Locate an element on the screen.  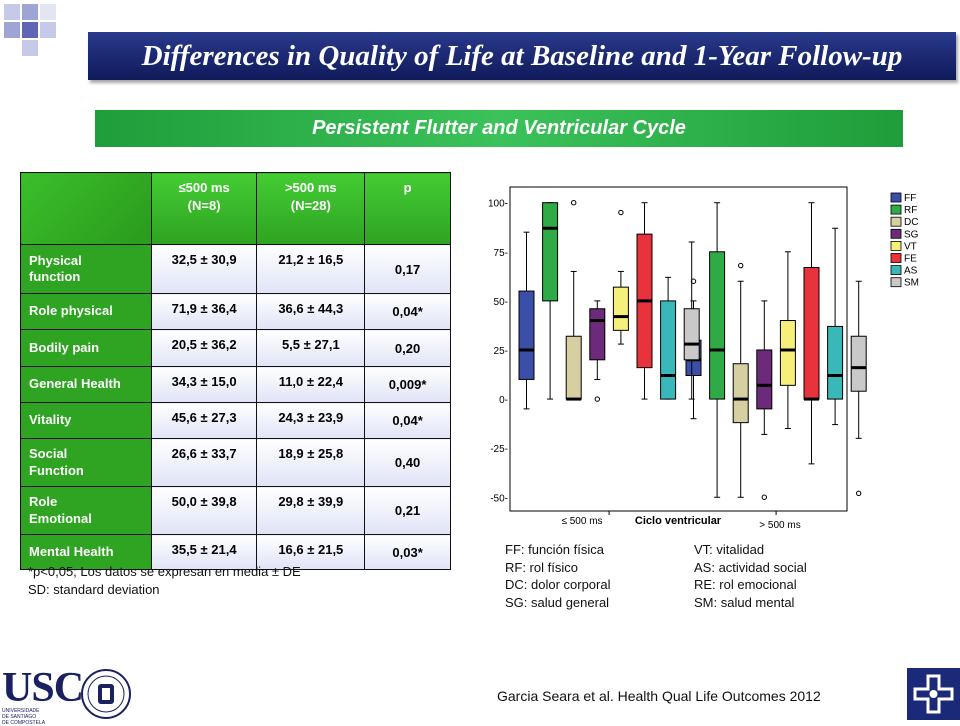
y-tick-label: -25- is located at coordinates (499, 449).